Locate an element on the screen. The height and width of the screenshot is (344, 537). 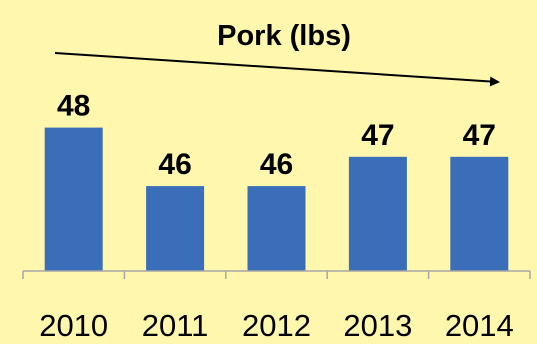
x-tick-label-2010: 2010 is located at coordinates (73, 325).